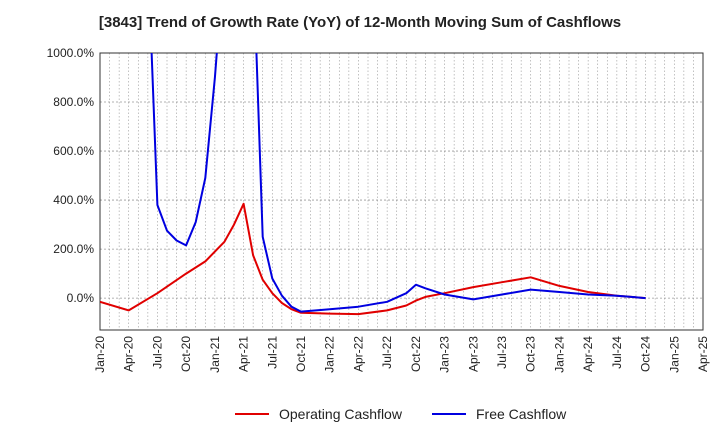 The height and width of the screenshot is (440, 720). Describe the element at coordinates (301, 354) in the screenshot. I see `x-tick-label: Oct-21` at that location.